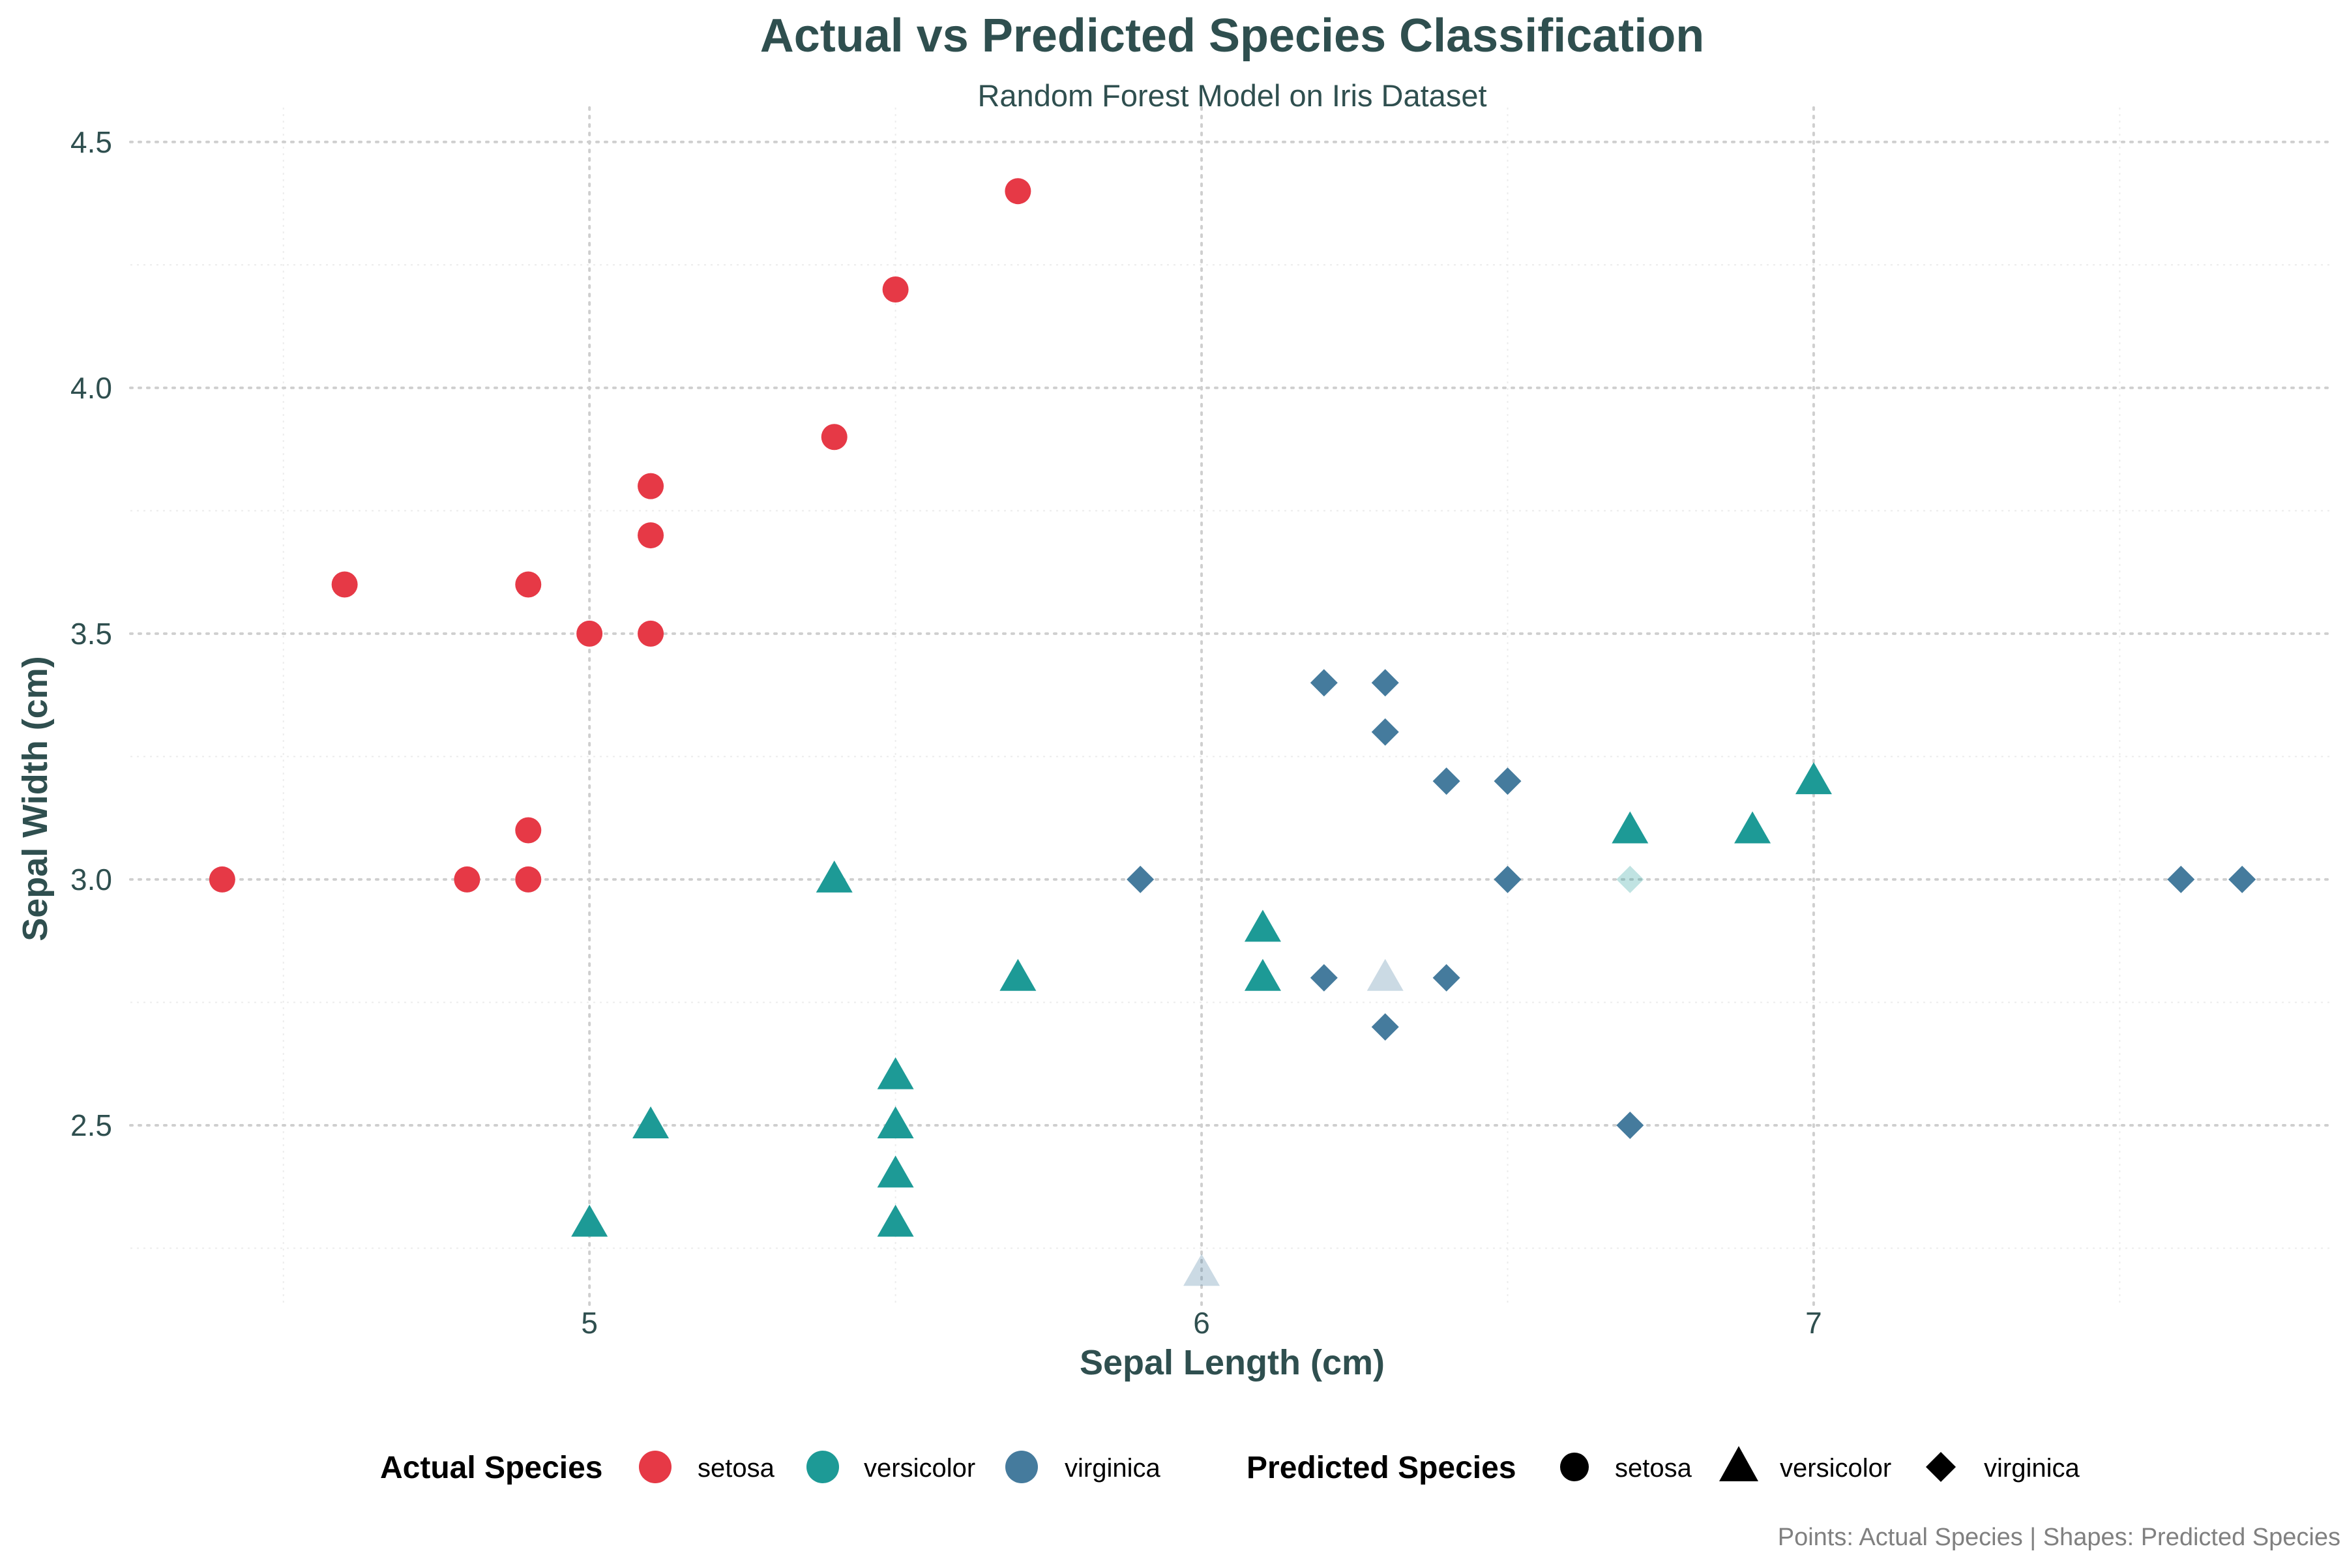  What do you see at coordinates (491, 1468) in the screenshot?
I see `legend-actual-title: Actual Species` at bounding box center [491, 1468].